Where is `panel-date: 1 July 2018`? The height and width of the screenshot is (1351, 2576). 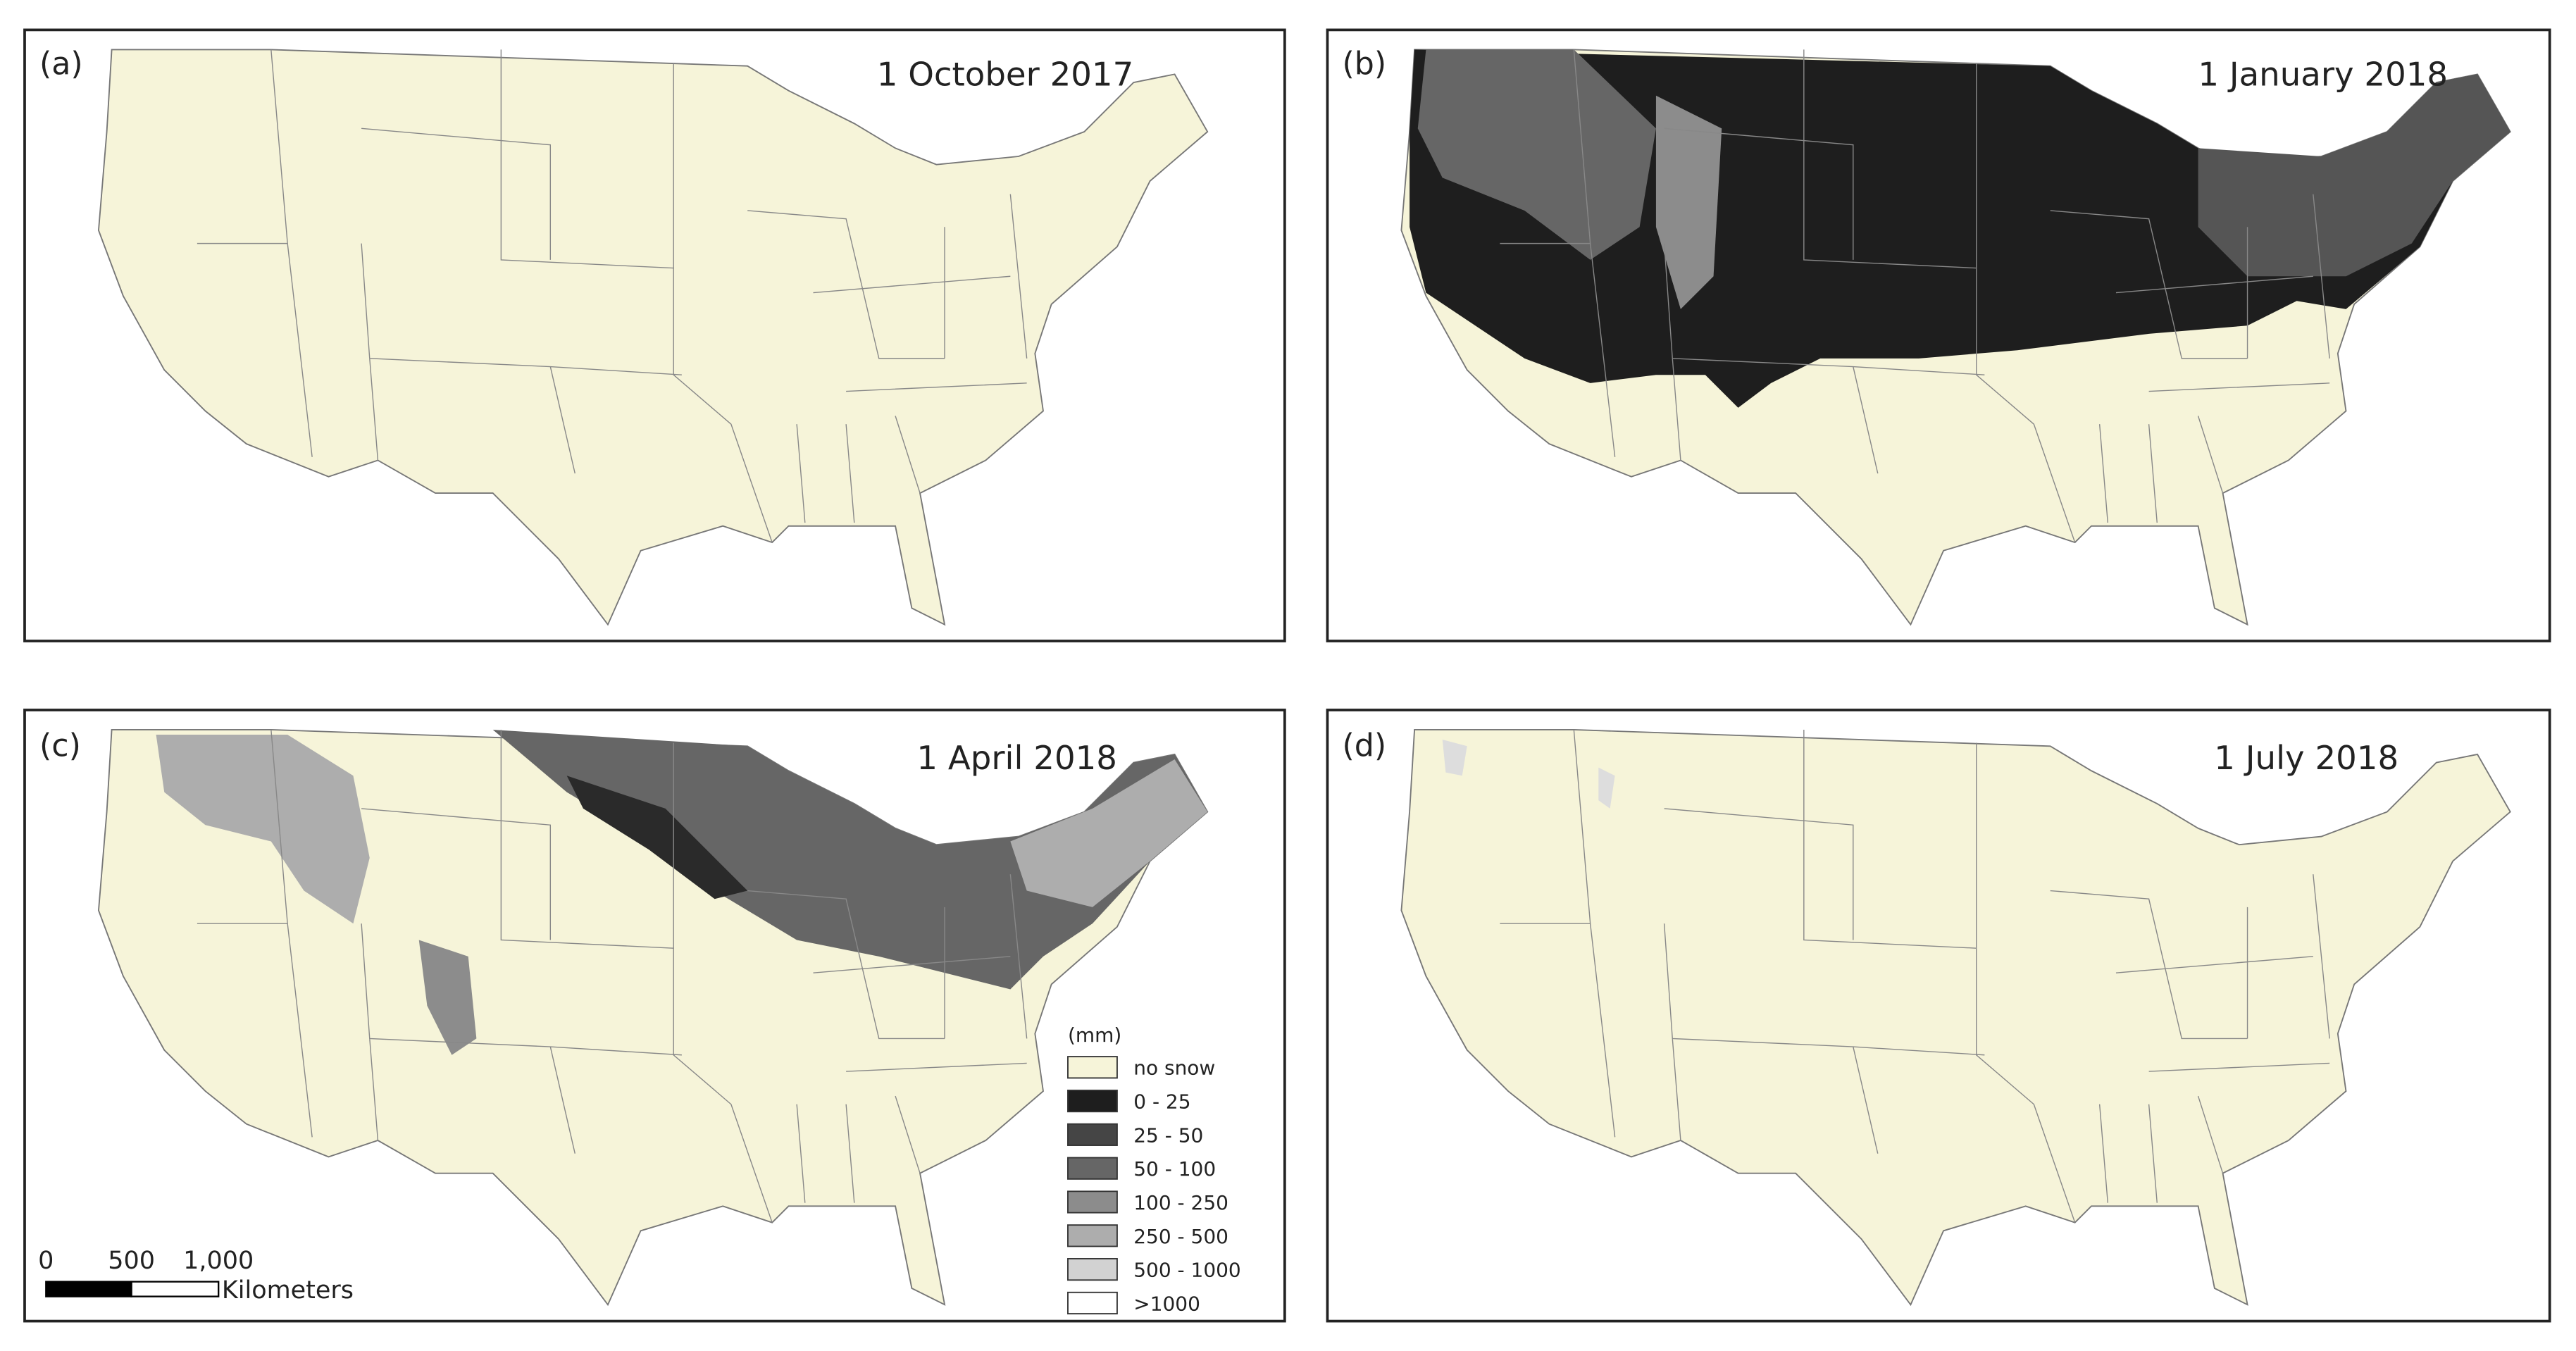 panel-date: 1 July 2018 is located at coordinates (2306, 758).